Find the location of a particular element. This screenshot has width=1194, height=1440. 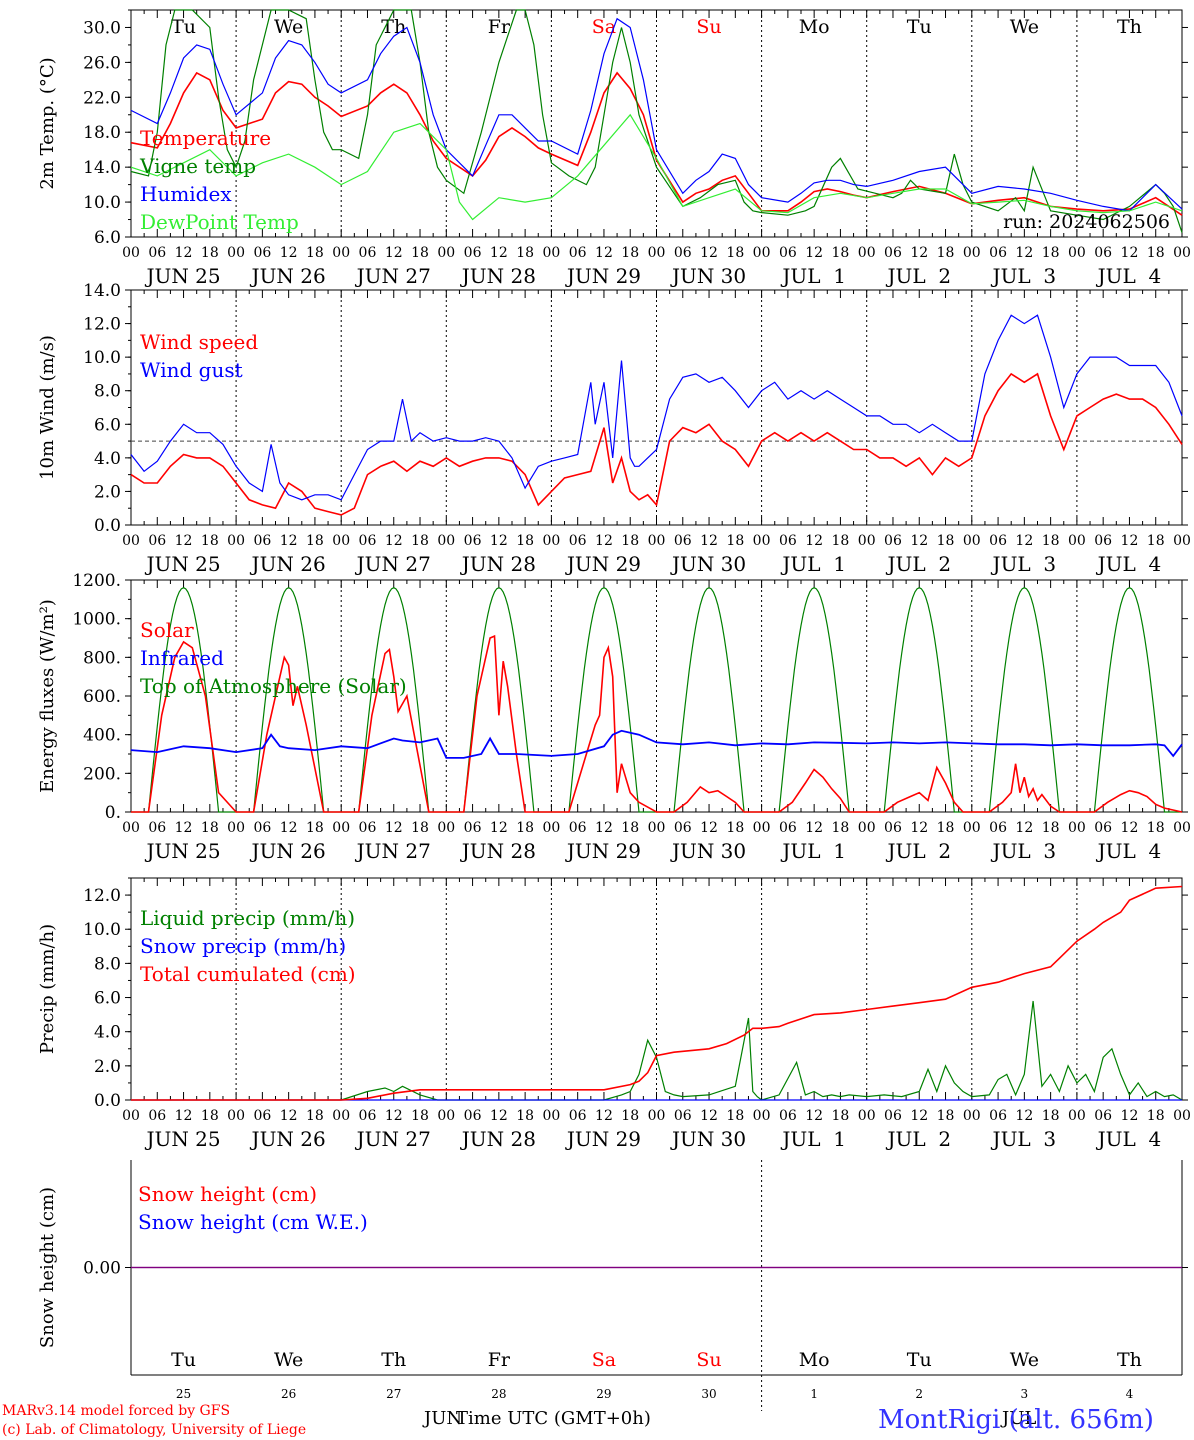

y-tick-label: 12.0 is located at coordinates (102, 325).